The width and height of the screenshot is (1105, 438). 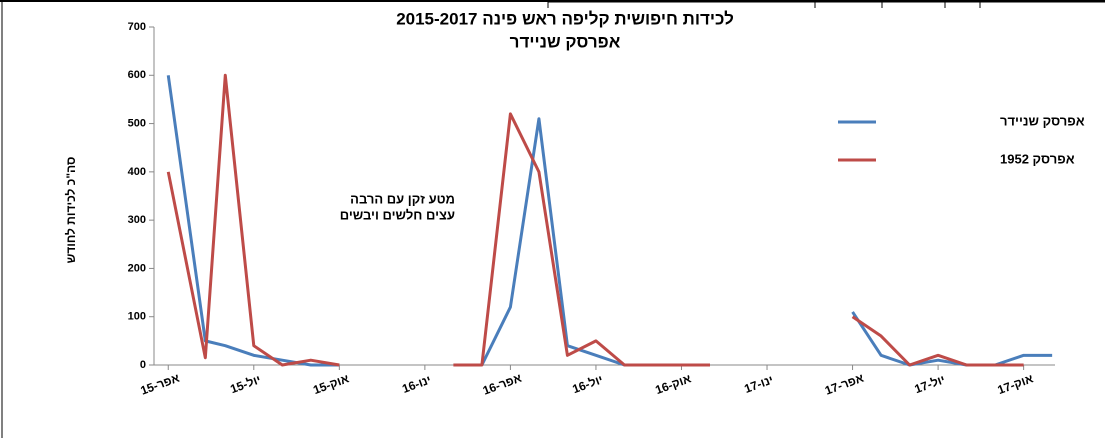 What do you see at coordinates (71, 210) in the screenshot?
I see `y-axis-label: סה"כ לכידות לחודש` at bounding box center [71, 210].